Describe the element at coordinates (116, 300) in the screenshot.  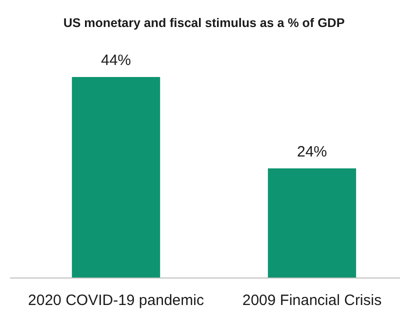
I see `x-tick-label: 2020 COVID-19 pandemic` at that location.